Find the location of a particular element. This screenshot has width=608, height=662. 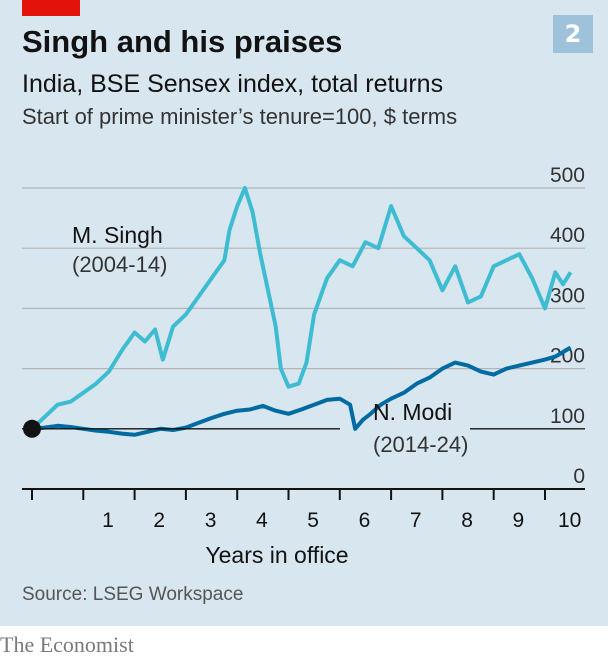

x-tick-label: 1 is located at coordinates (108, 520).